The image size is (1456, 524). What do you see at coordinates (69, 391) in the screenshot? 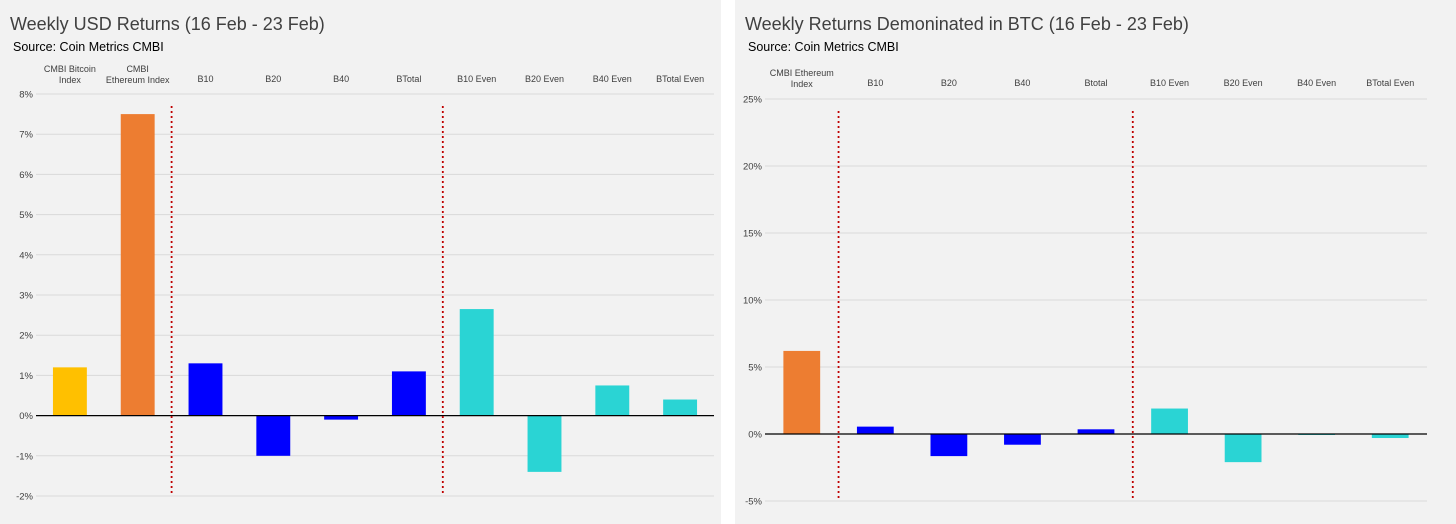
I see `bar-cmbi-bitcoin-index` at bounding box center [69, 391].